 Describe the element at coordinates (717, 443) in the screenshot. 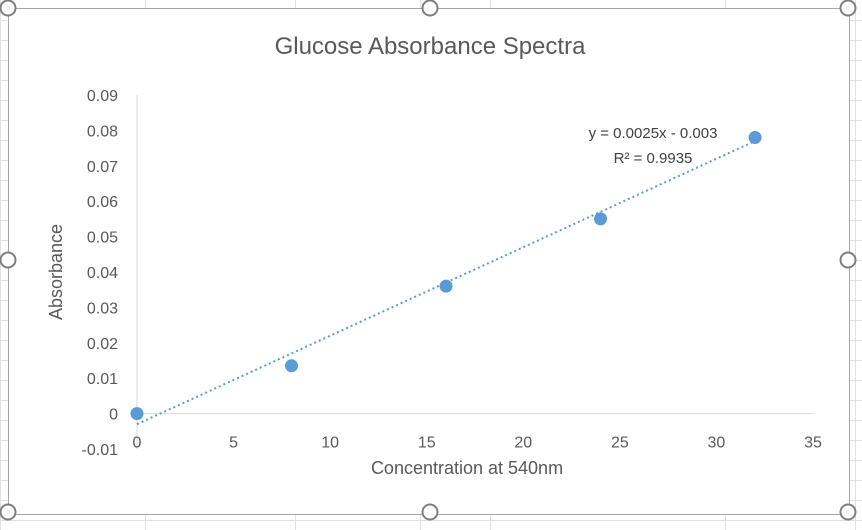

I see `x-tick-label: 30` at that location.